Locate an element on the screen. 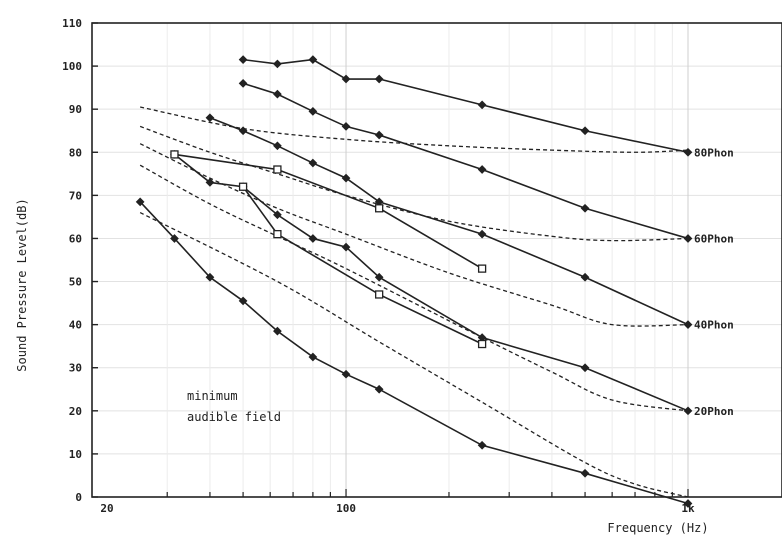 The image size is (782, 540). curve-label: 80Phon is located at coordinates (714, 152).